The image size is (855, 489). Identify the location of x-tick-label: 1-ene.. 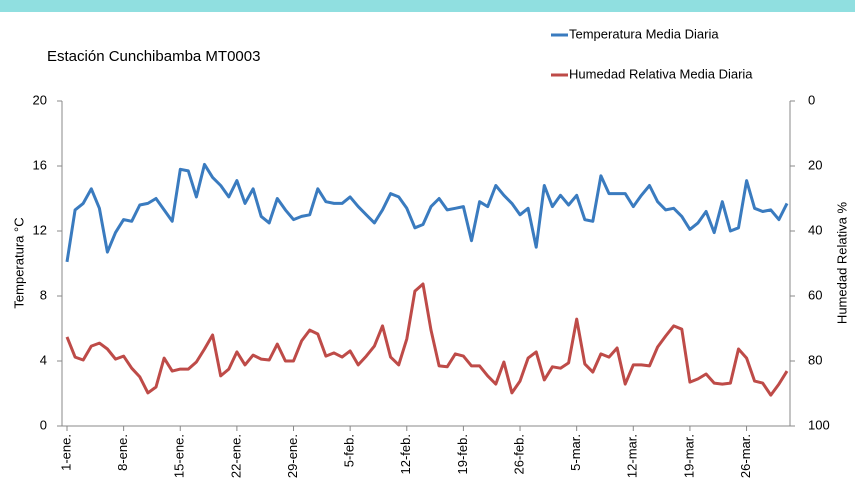
(65, 452).